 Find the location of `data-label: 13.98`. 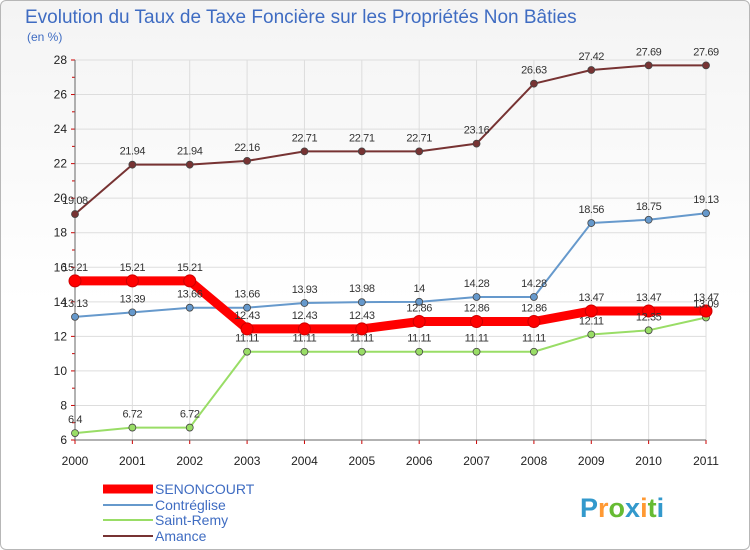

data-label: 13.98 is located at coordinates (362, 289).